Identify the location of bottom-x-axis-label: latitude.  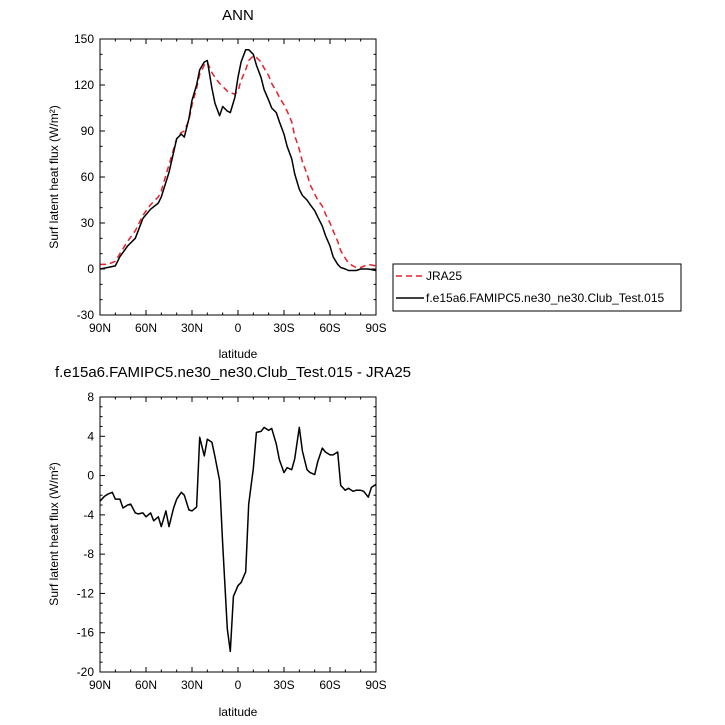
(238, 712).